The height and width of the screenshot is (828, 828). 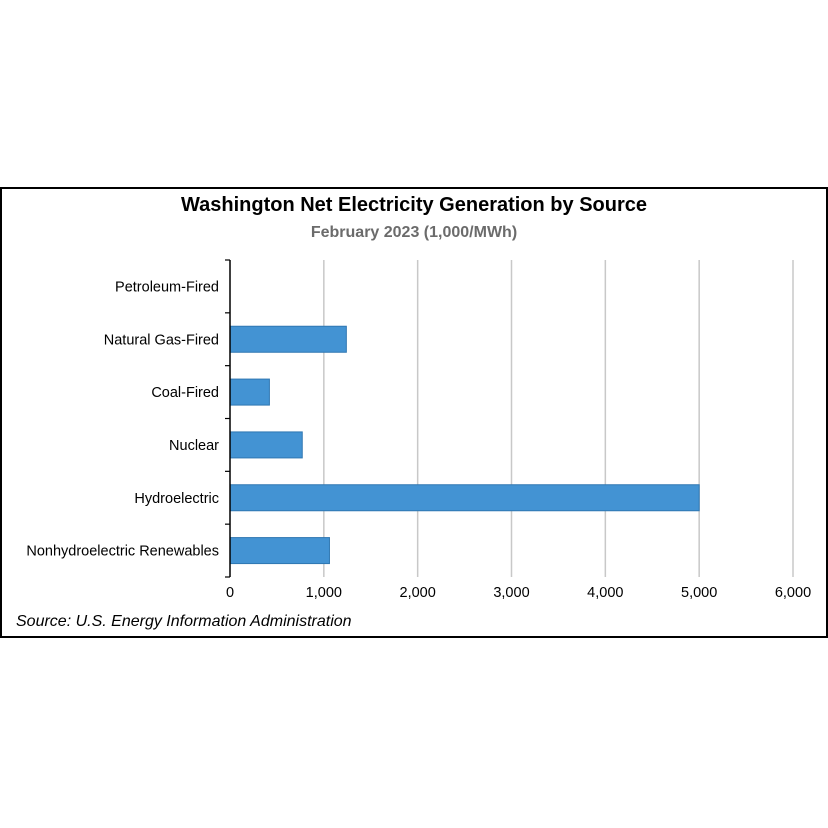 I want to click on chart-subtitle: February 2023 (1,000/MWh), so click(x=414, y=232).